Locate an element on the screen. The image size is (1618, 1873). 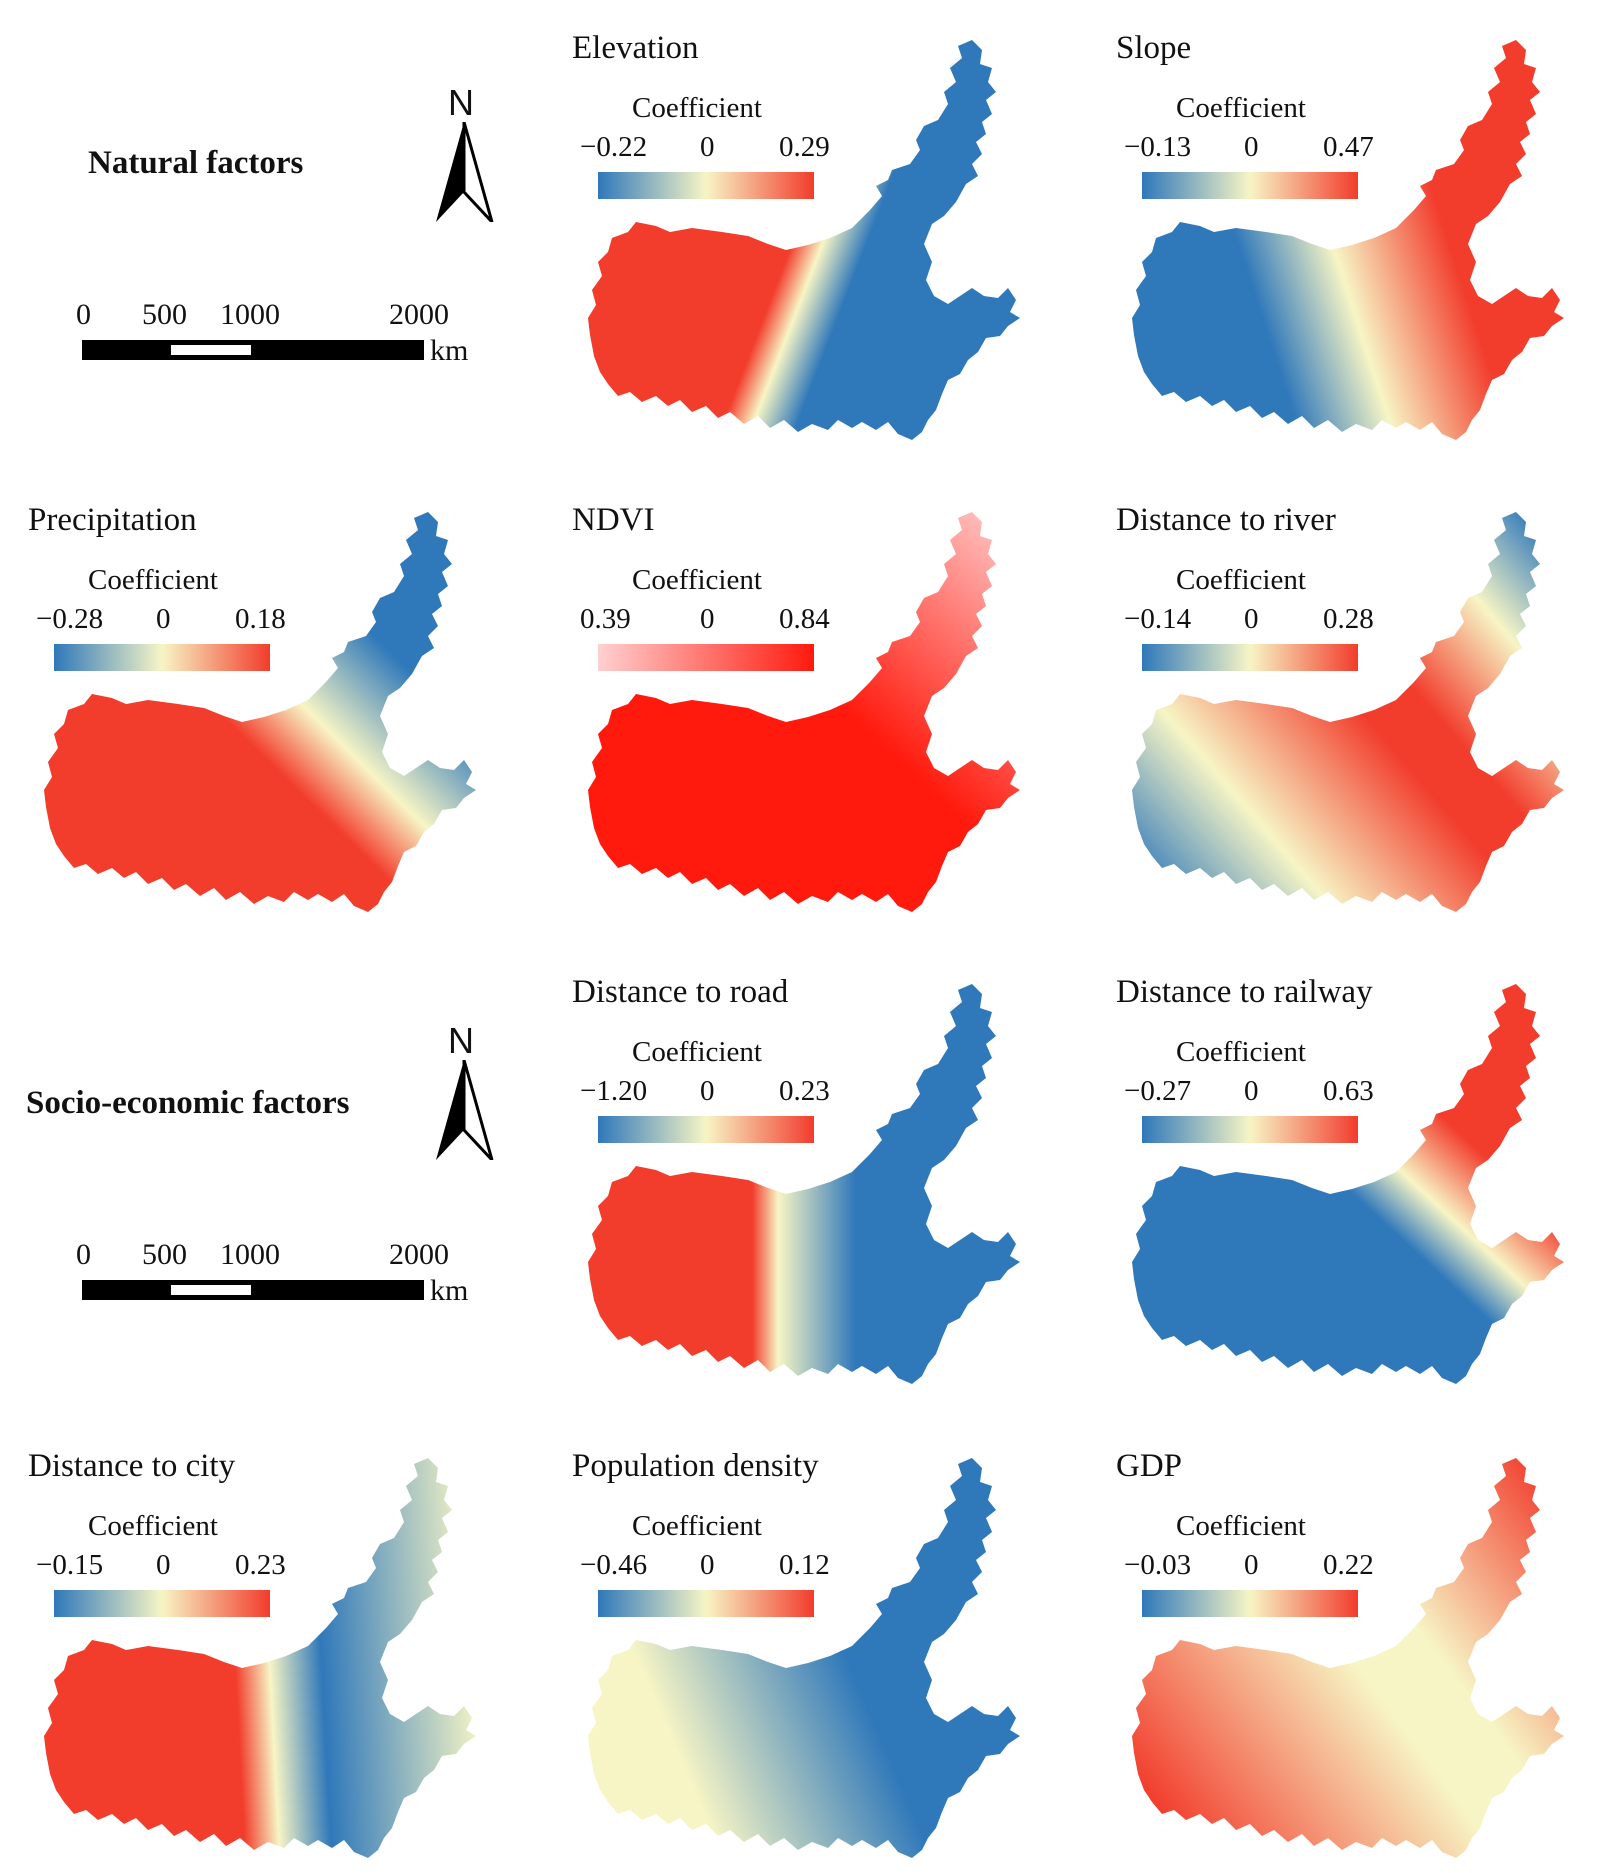
legend-min-label: −0.03 is located at coordinates (1158, 1565).